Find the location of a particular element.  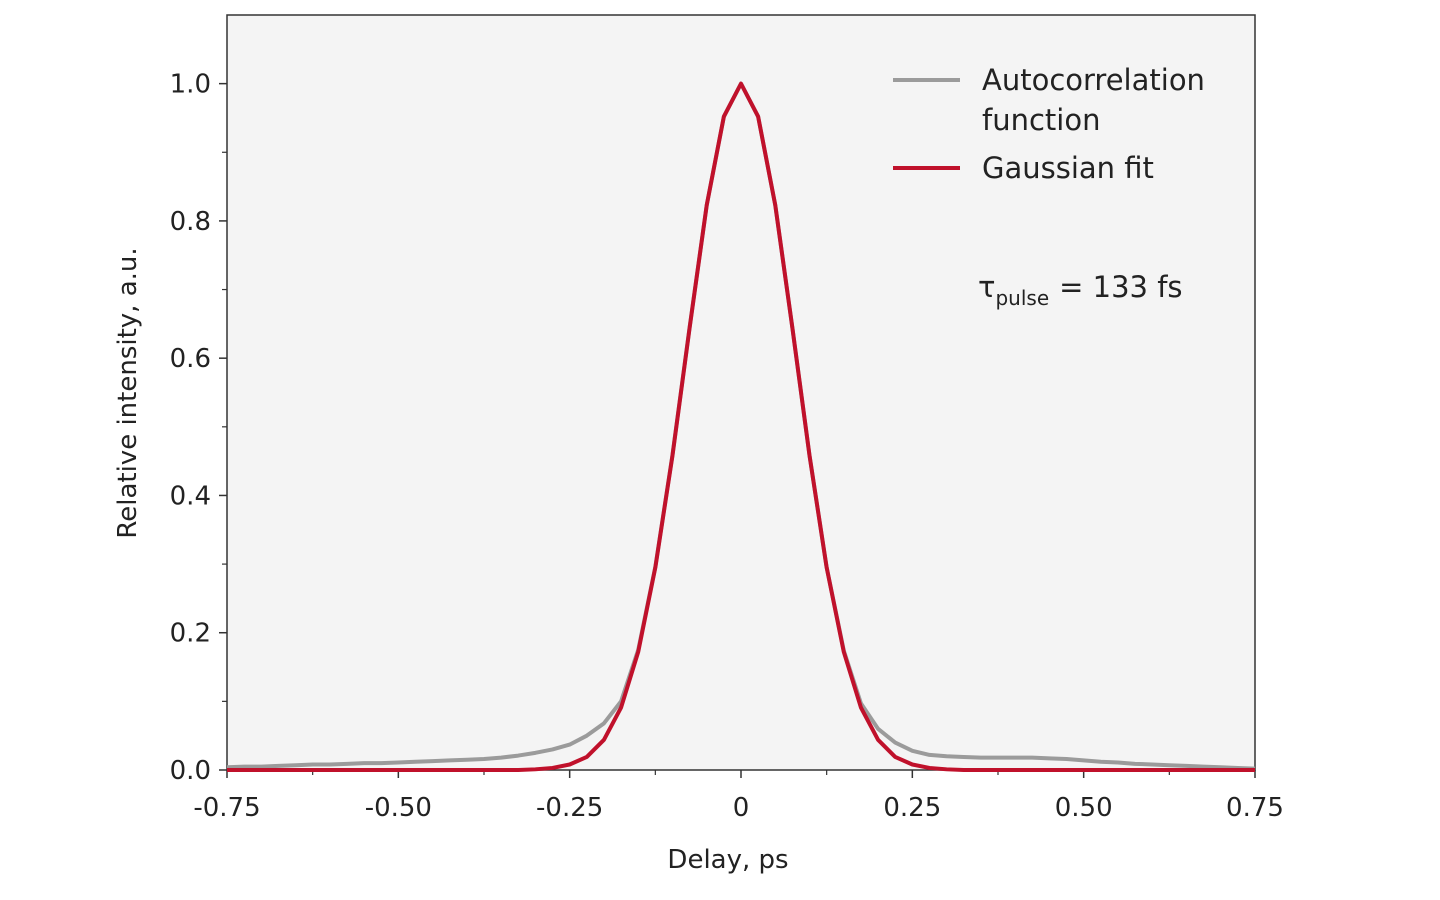

y-tick-label: 0.4 is located at coordinates (190, 496).